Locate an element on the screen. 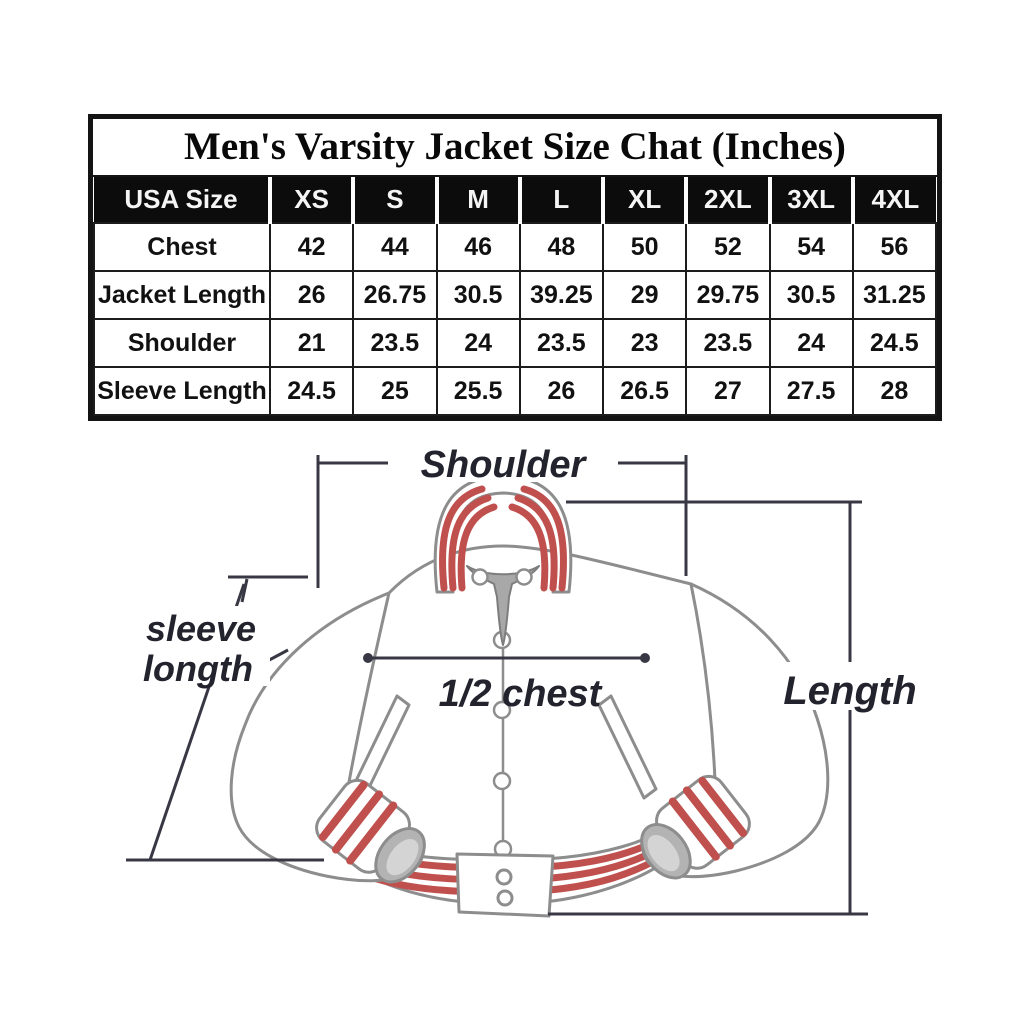  left-cuff is located at coordinates (370, 831).